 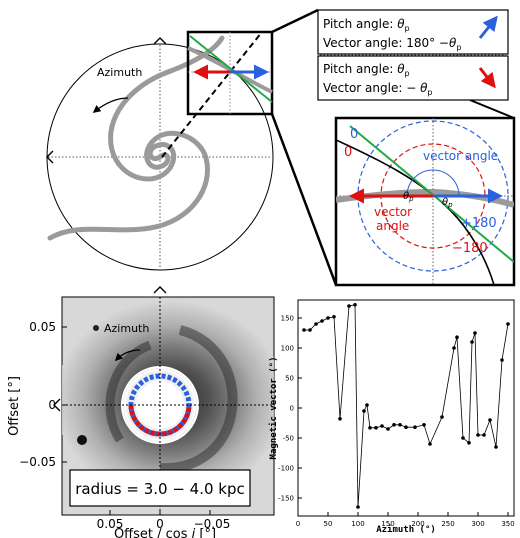 I want to click on theta-right-label: θp, so click(x=447, y=203).